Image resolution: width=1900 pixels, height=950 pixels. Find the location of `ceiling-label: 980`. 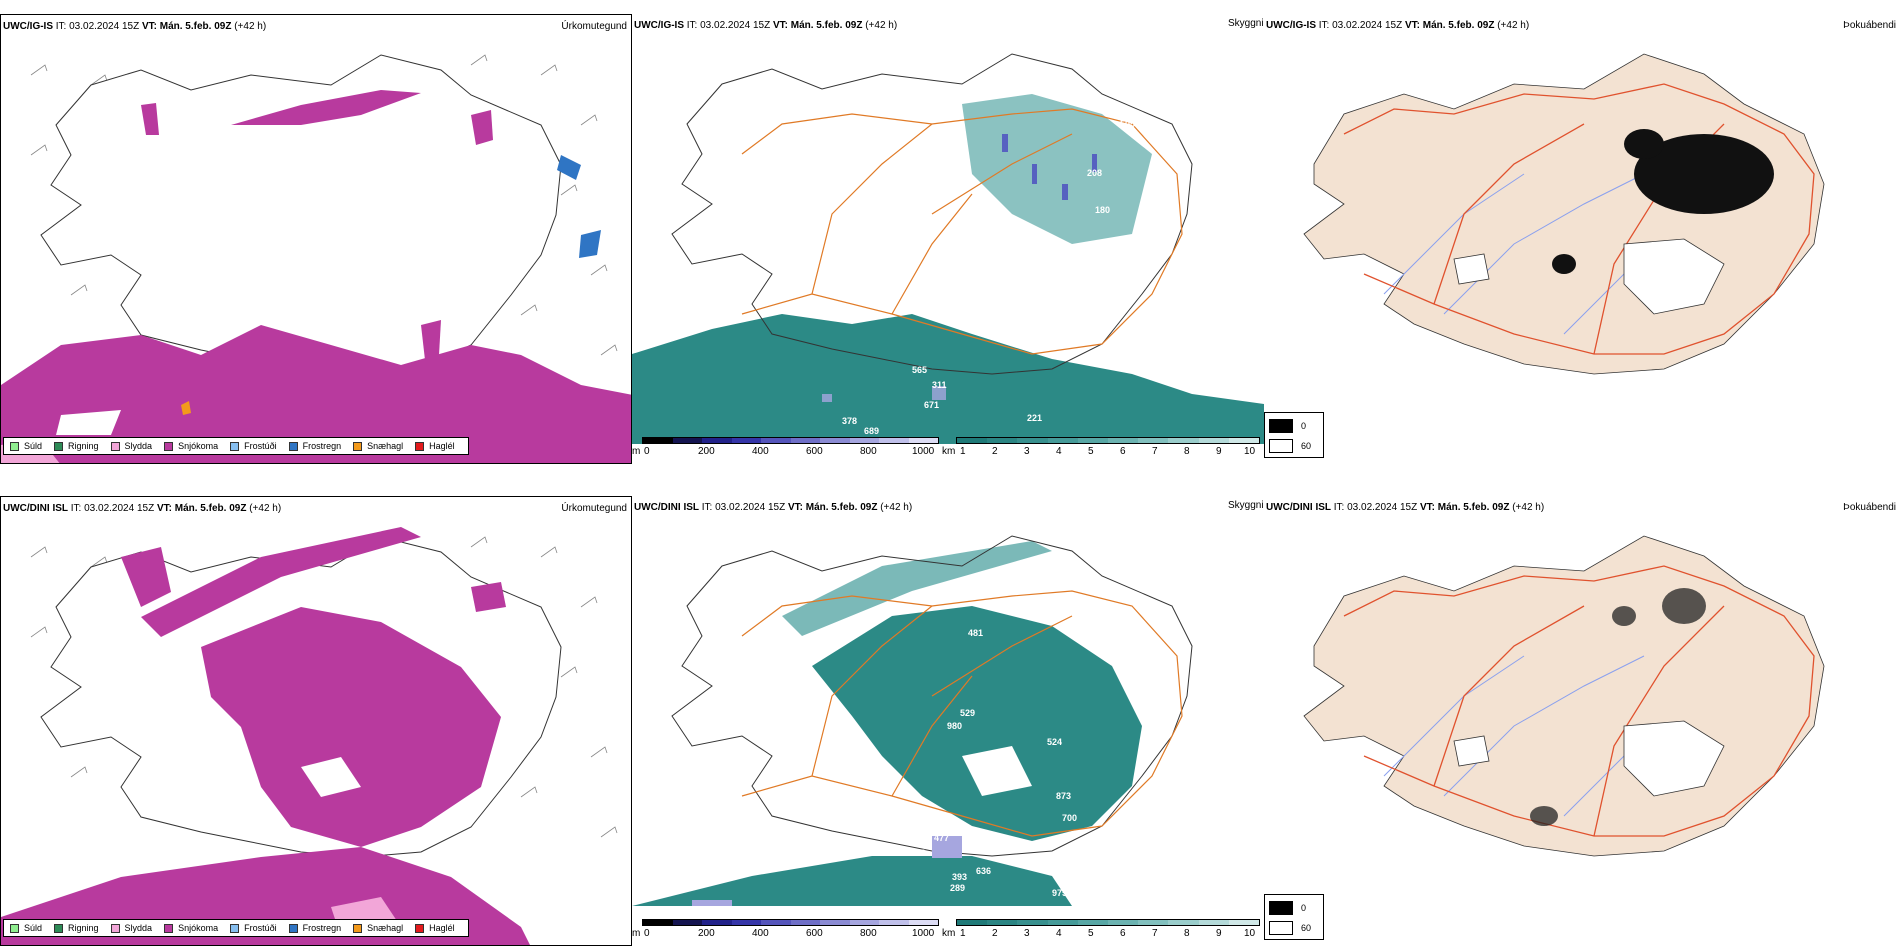

ceiling-label: 980 is located at coordinates (954, 726).